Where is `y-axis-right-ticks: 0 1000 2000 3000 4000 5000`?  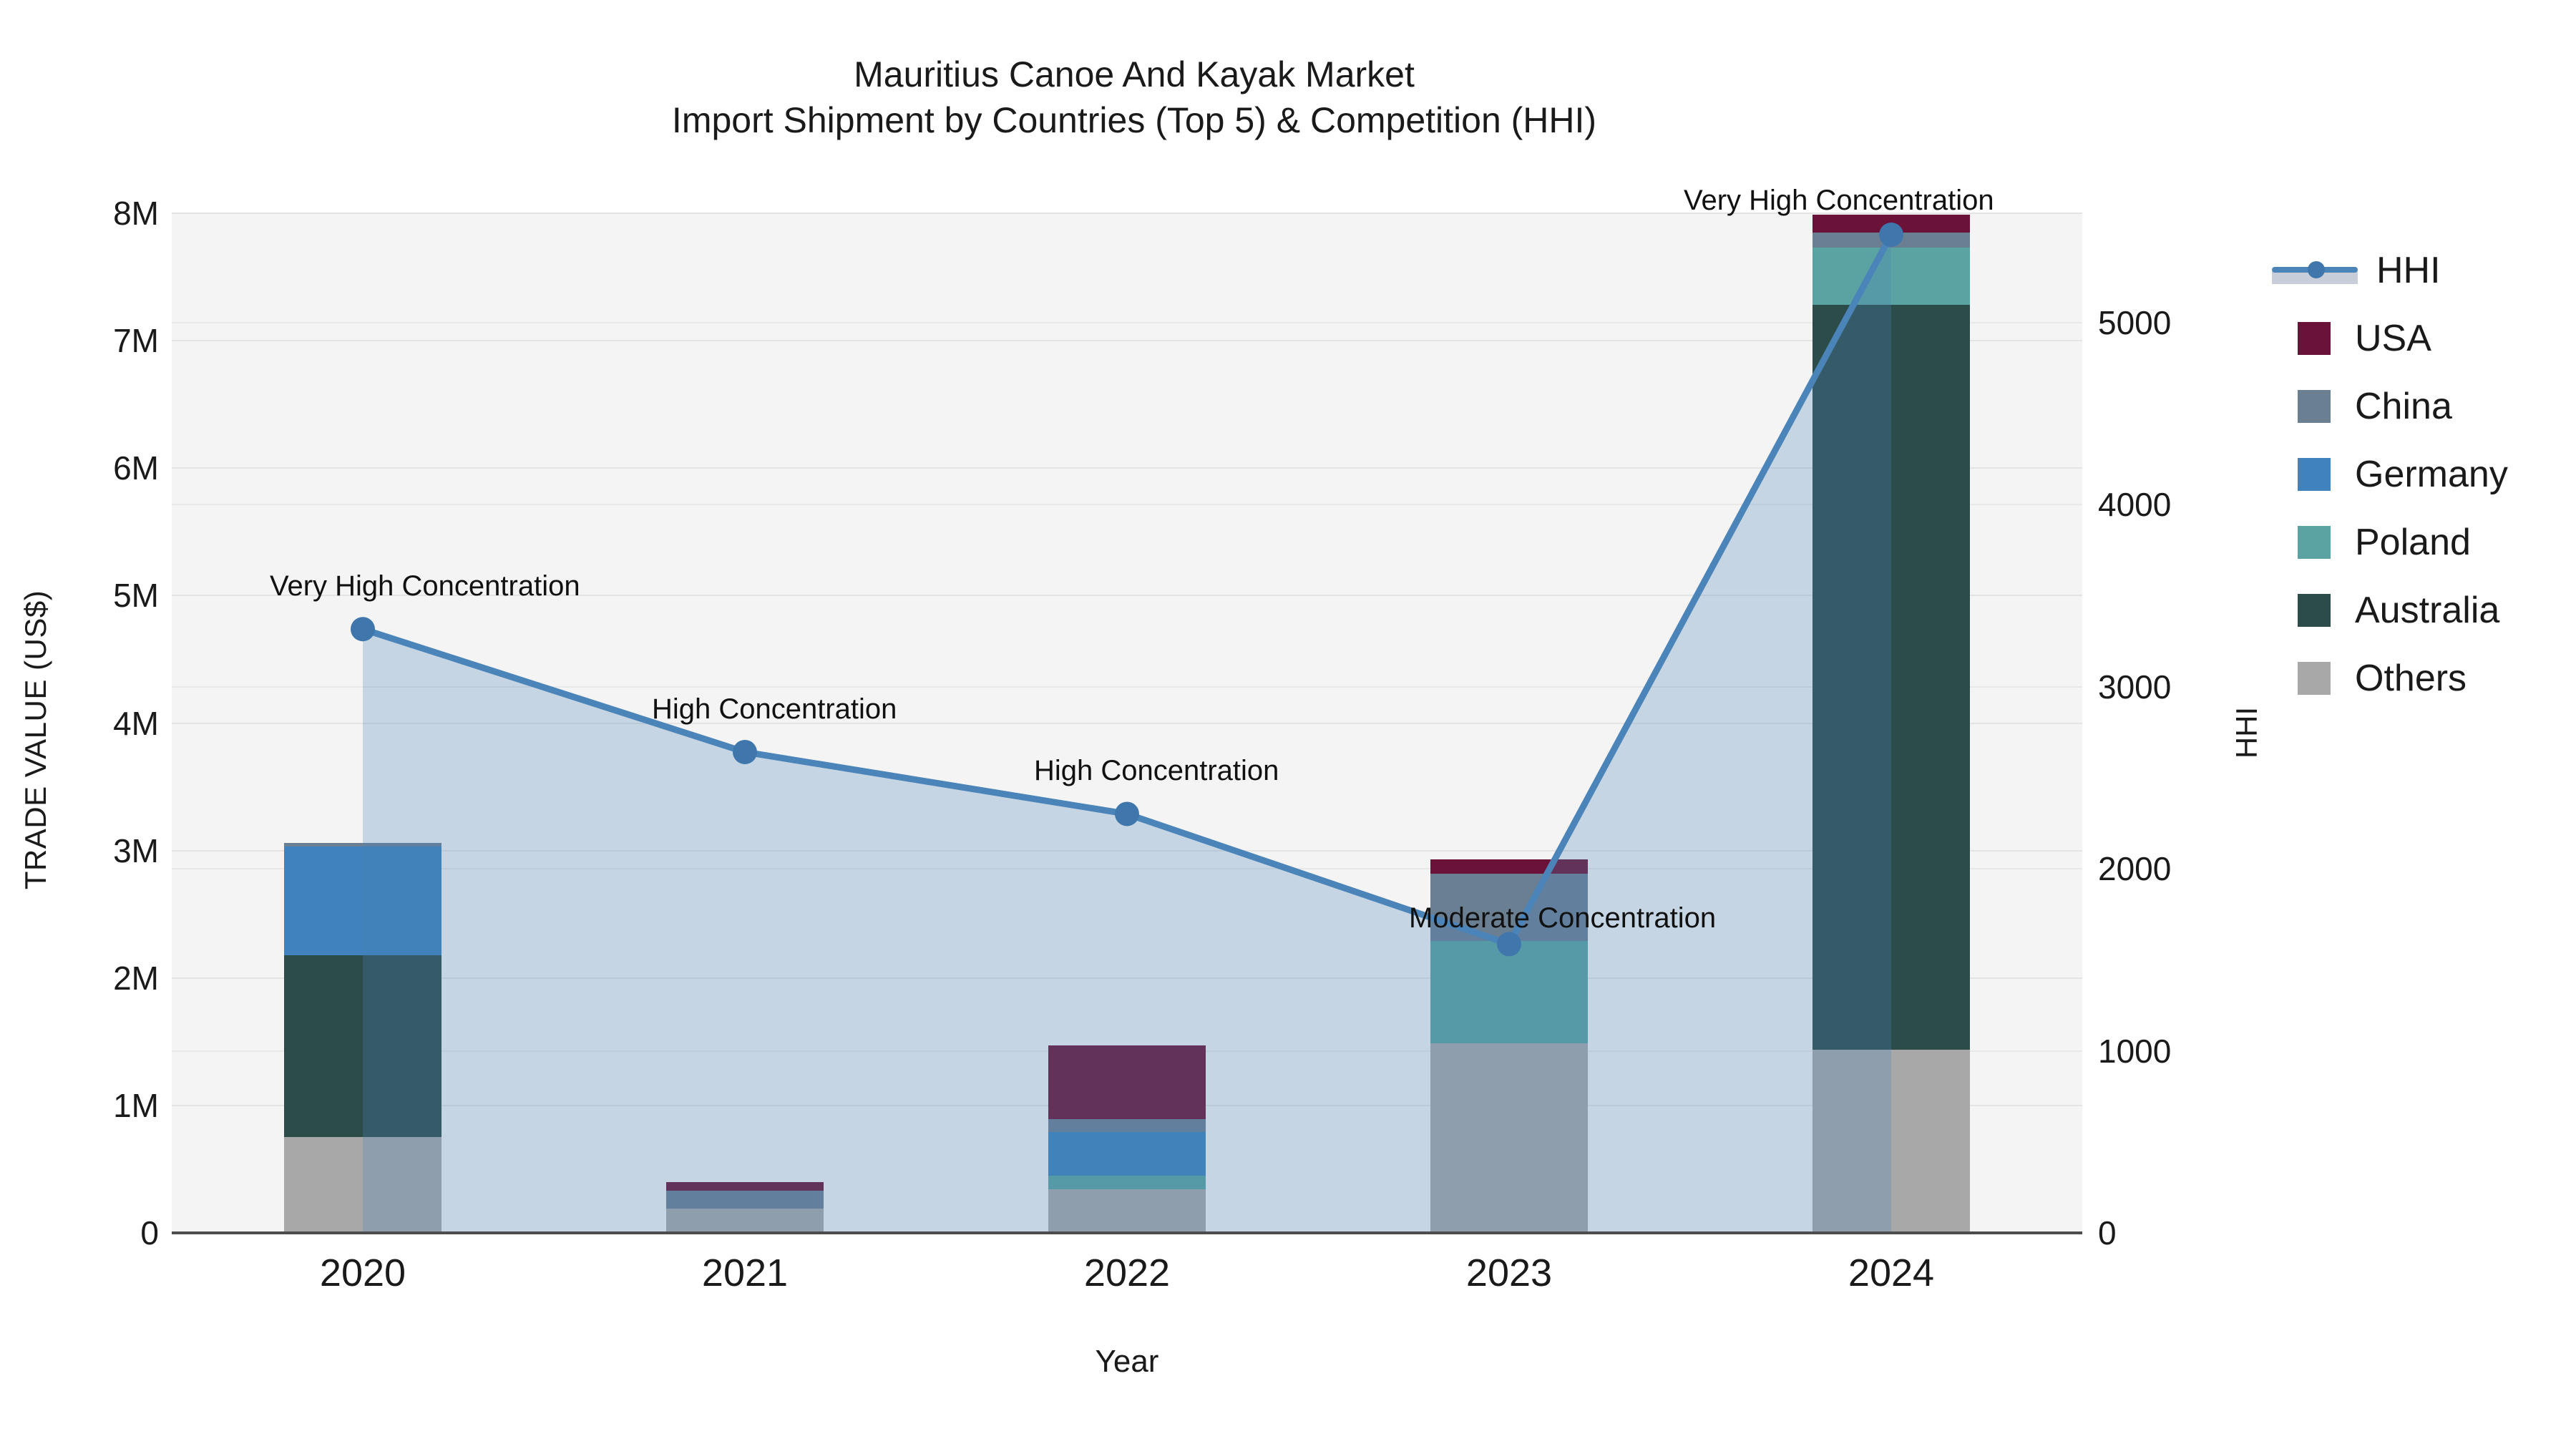
y-axis-right-ticks: 0 1000 2000 3000 4000 5000 is located at coordinates (2205, 724).